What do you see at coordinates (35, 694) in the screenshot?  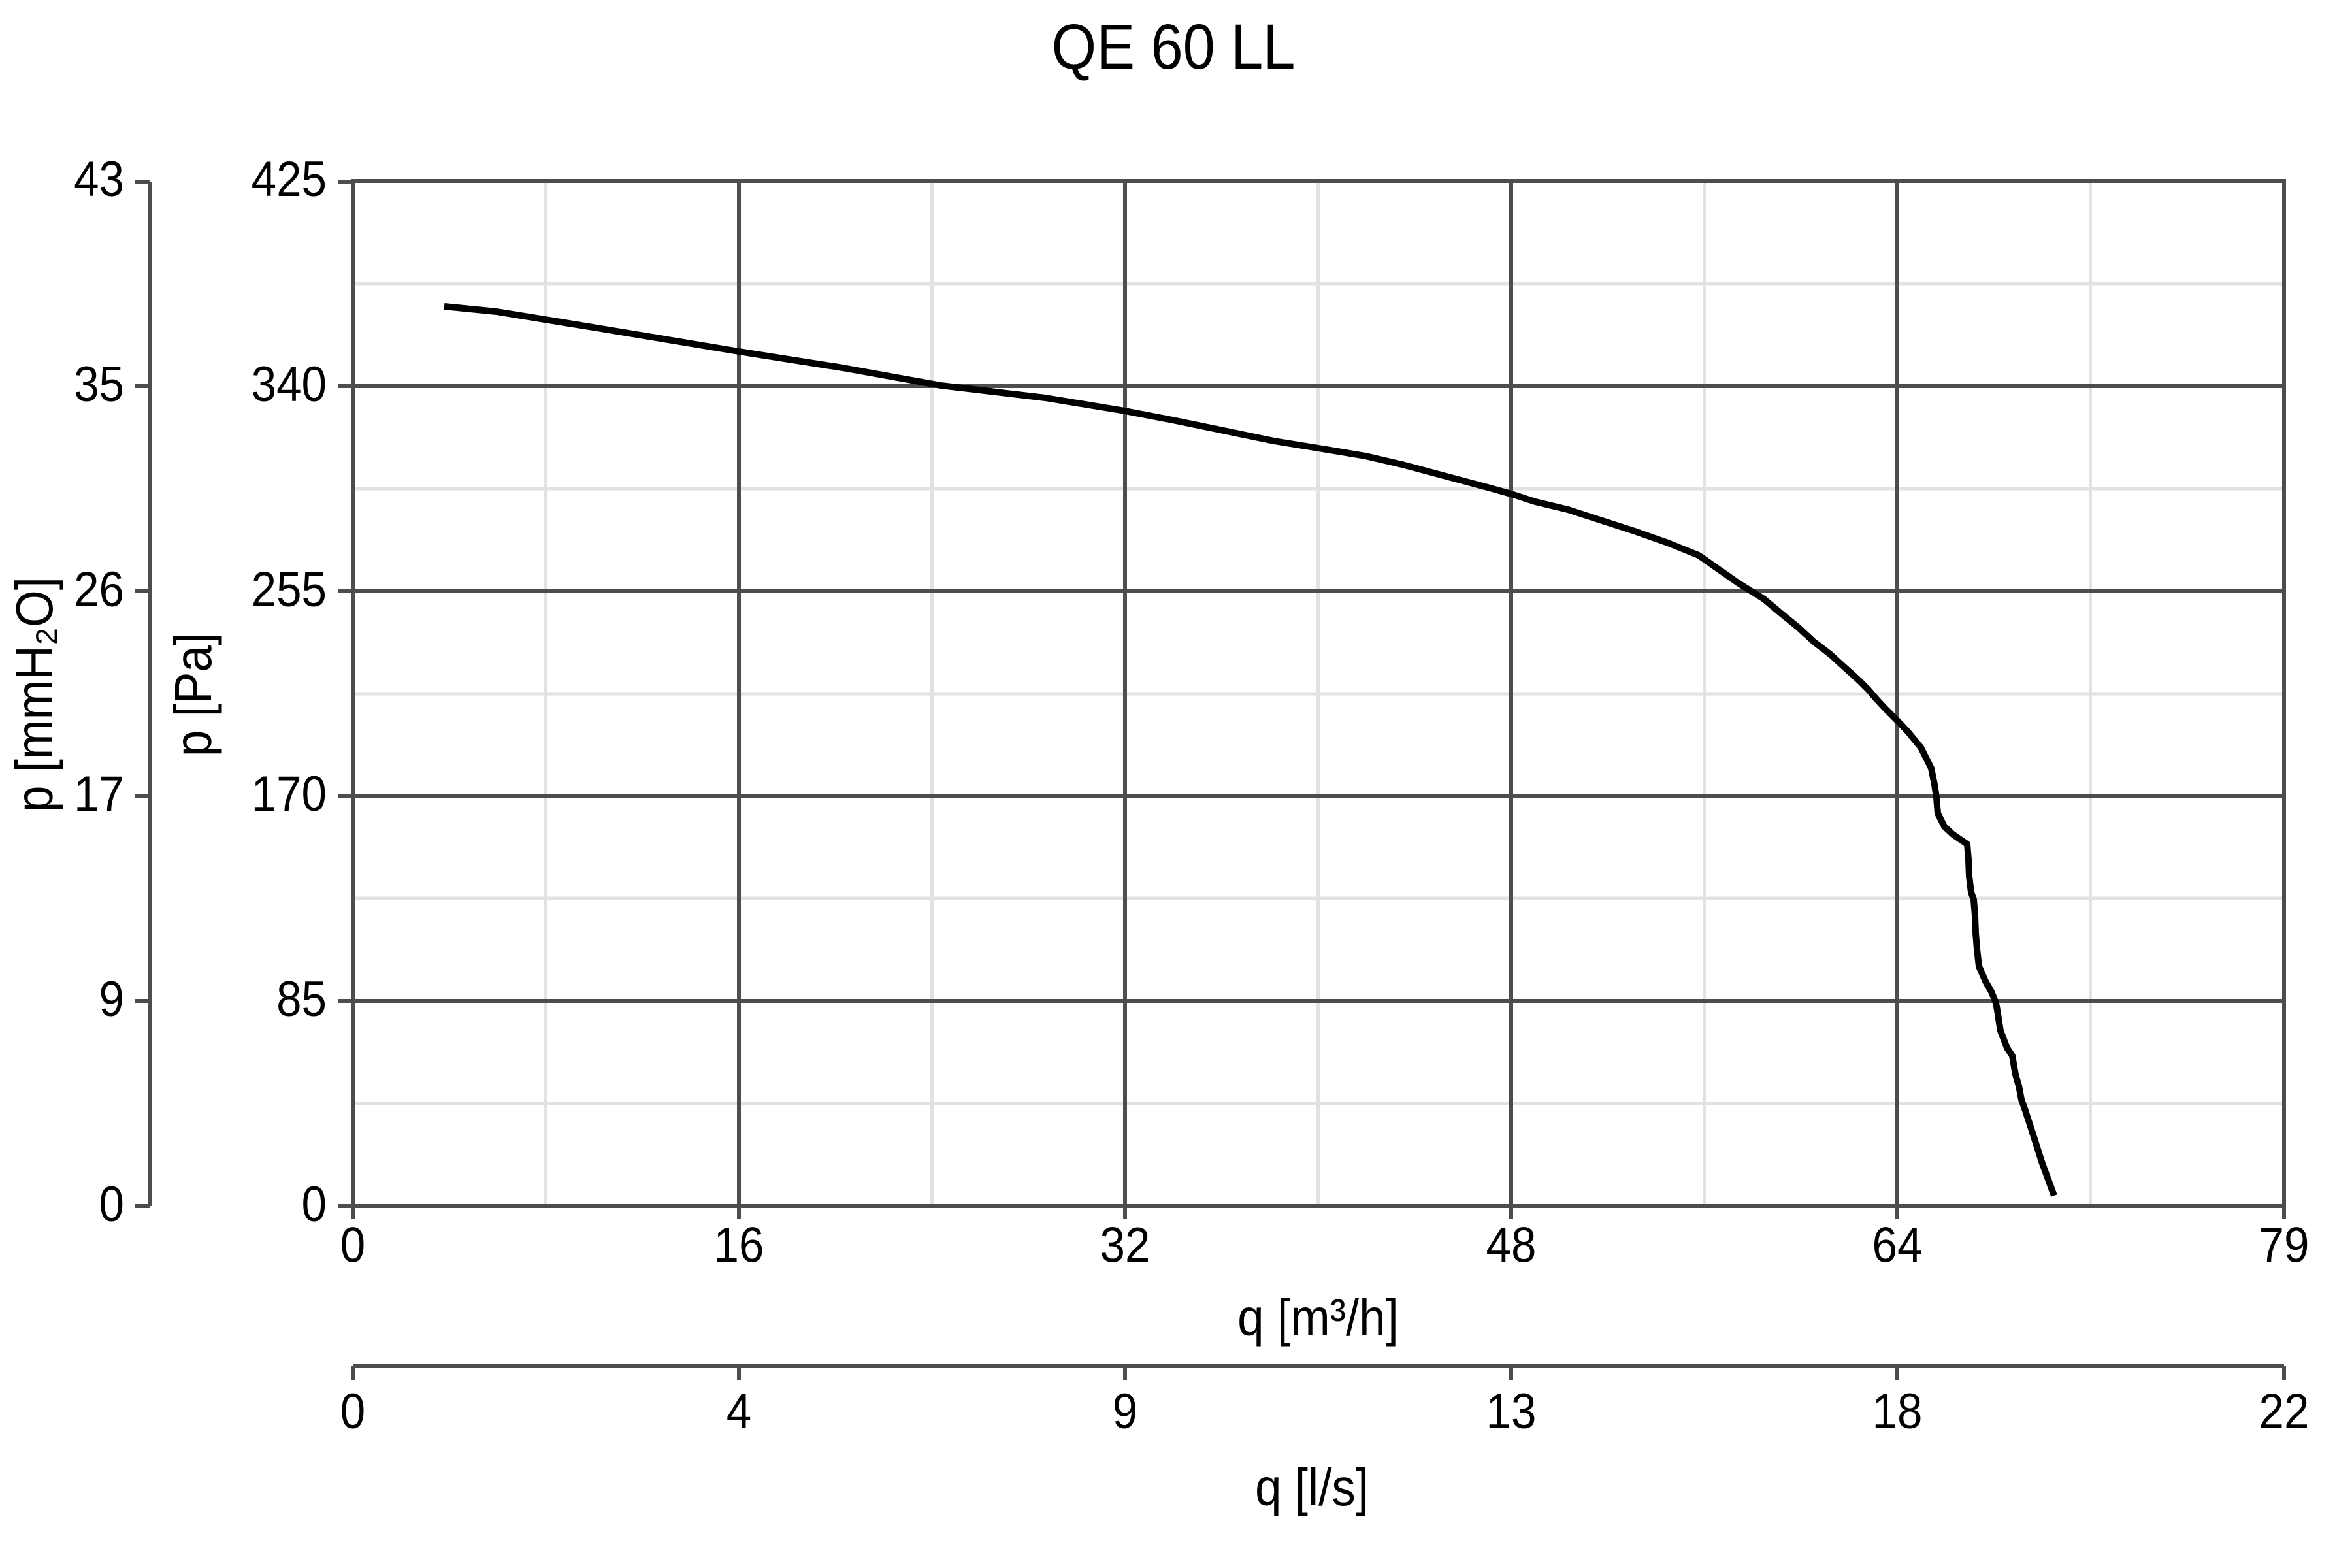 I see `svg-text: p [mmH₂O]` at bounding box center [35, 694].